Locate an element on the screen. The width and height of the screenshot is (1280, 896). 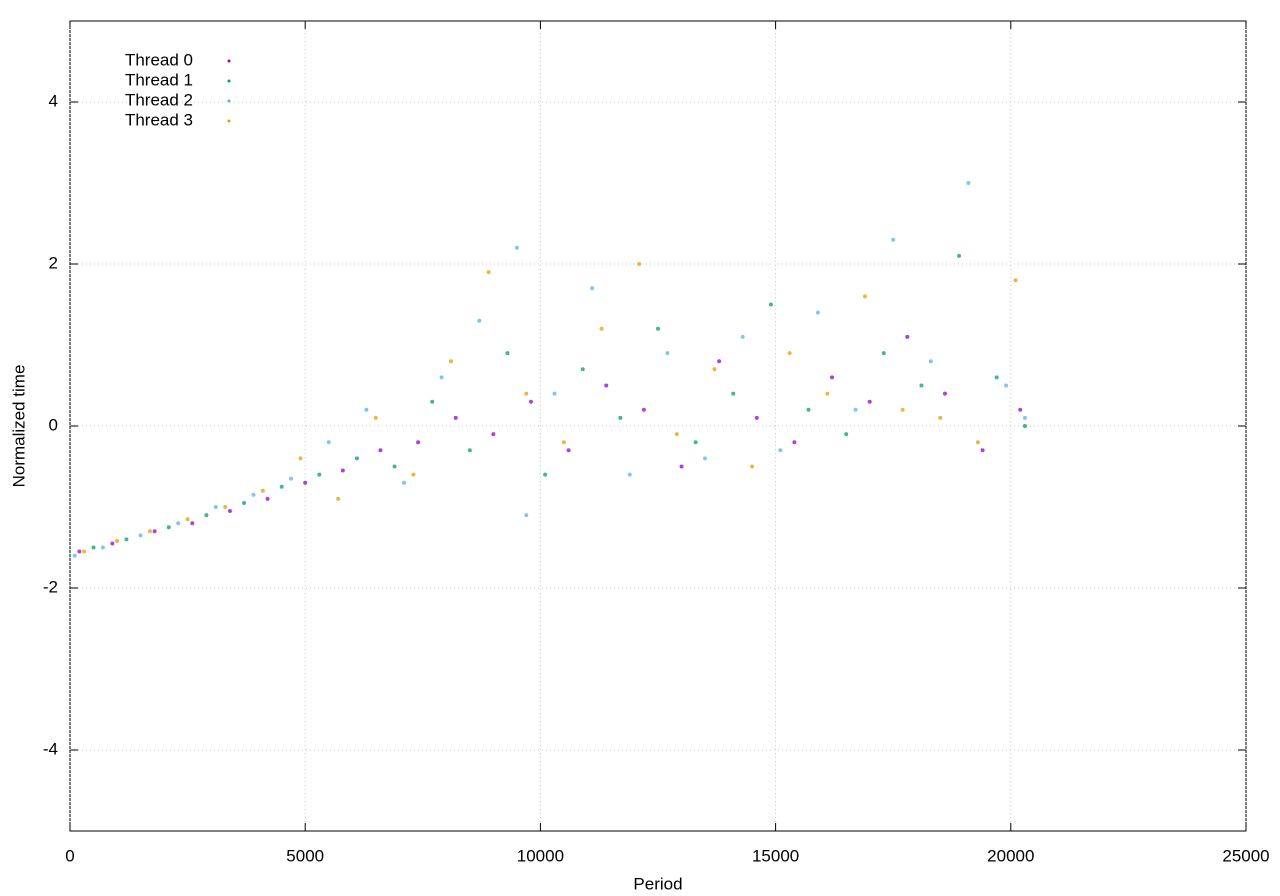
y-tick-label: 2 is located at coordinates (53, 262).